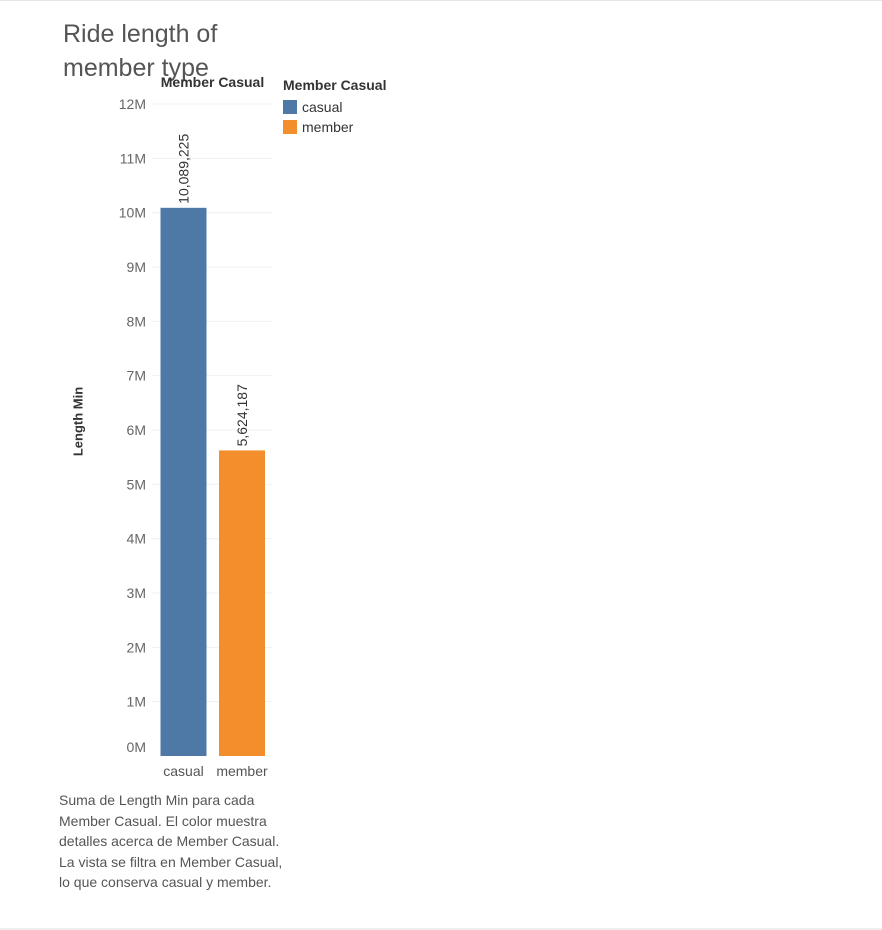  What do you see at coordinates (136, 67) in the screenshot?
I see `chart-title-line-2: member type` at bounding box center [136, 67].